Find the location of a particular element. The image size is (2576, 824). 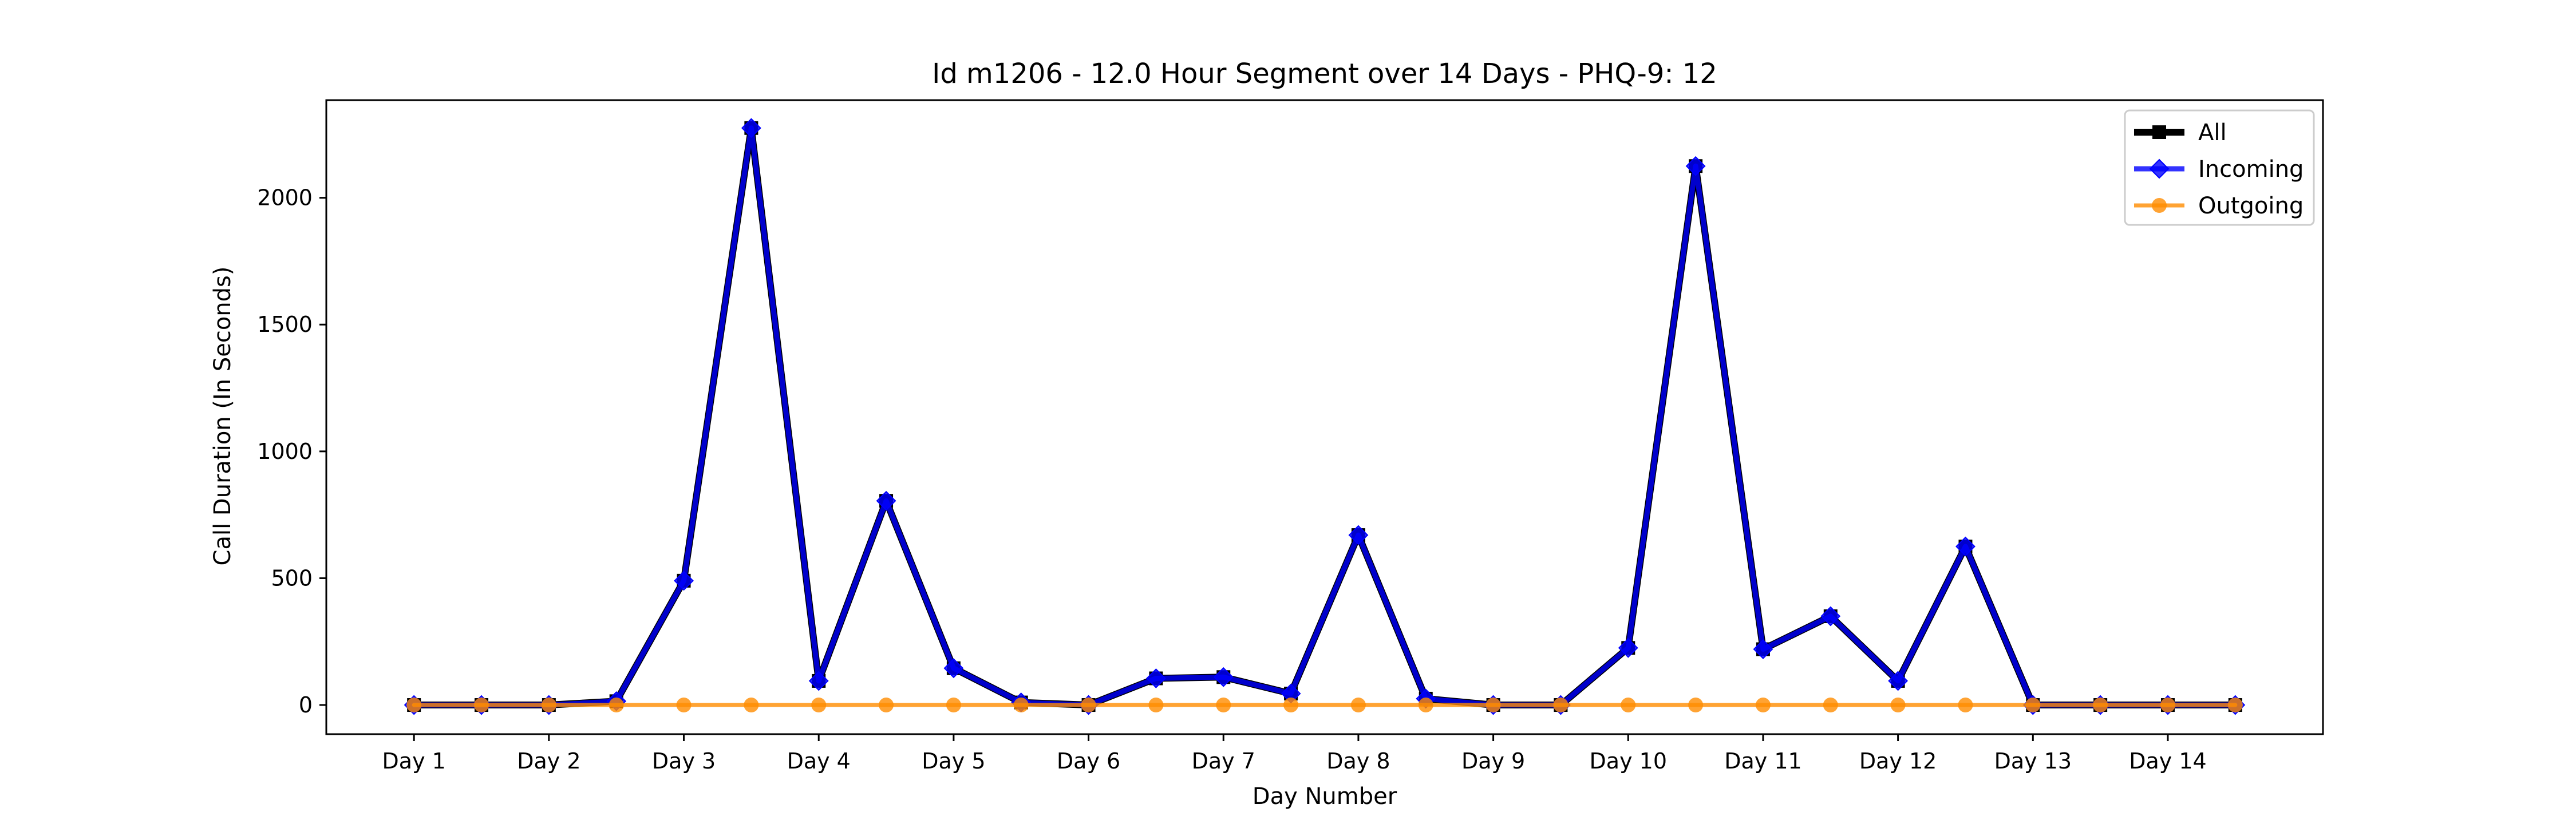

x-tick-label: Day 4 is located at coordinates (819, 761).